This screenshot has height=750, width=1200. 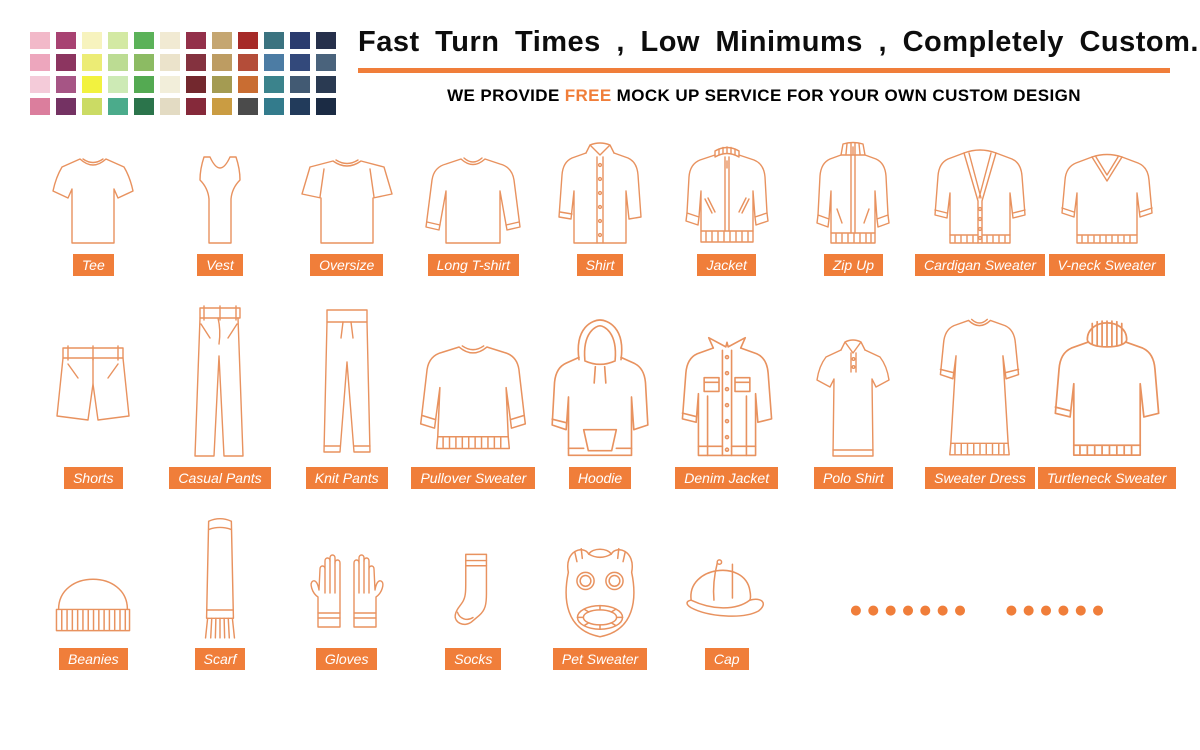 I want to click on v-neck-sweater-icon, so click(x=1107, y=189).